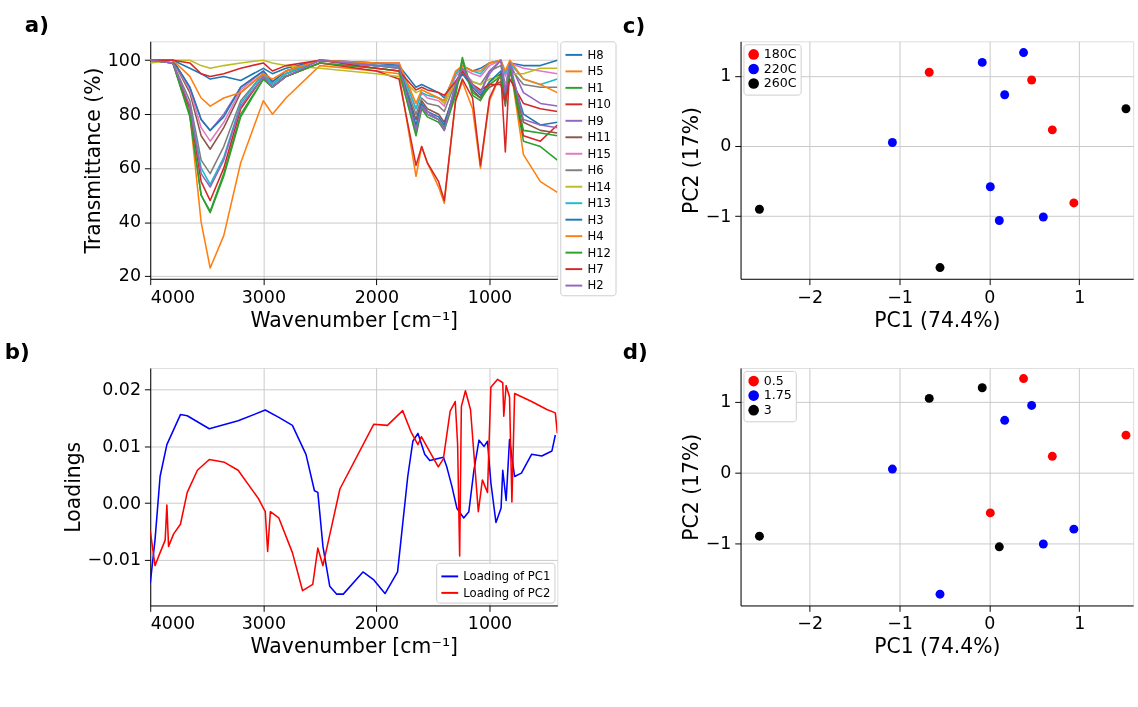 The height and width of the screenshot is (707, 1138). I want to click on y-tick-label: 20, so click(130, 275).